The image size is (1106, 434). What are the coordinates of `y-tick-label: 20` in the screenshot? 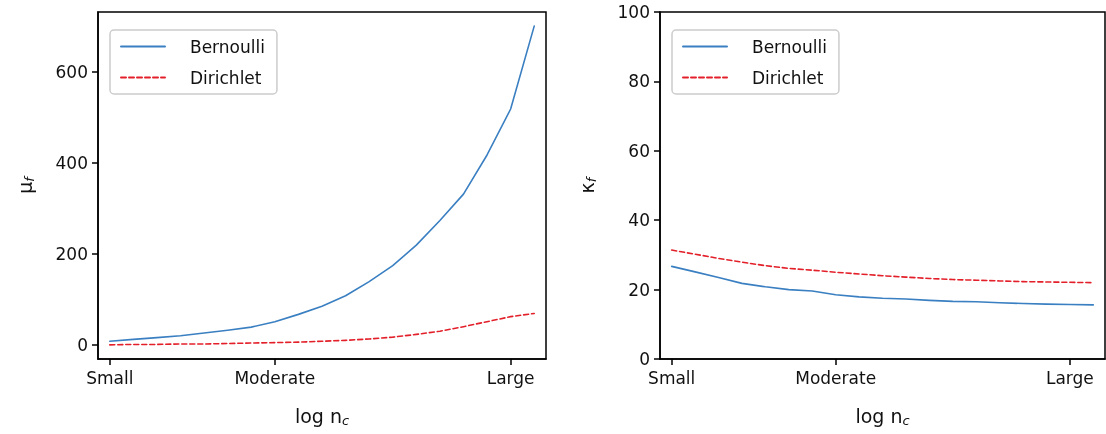 It's located at (639, 289).